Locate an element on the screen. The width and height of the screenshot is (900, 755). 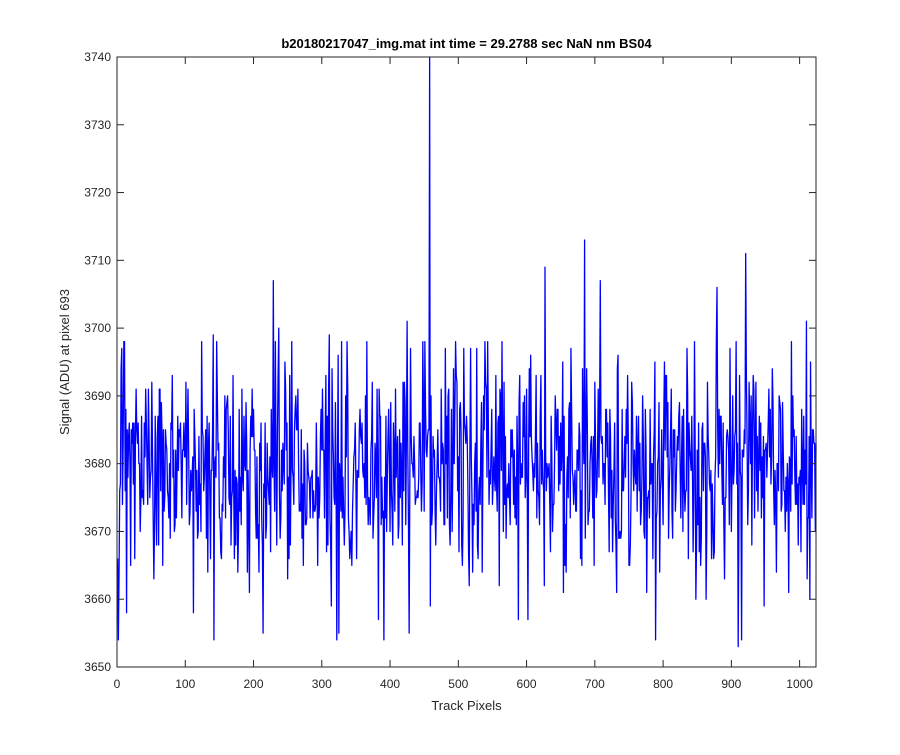
x-tick-label: 600 is located at coordinates (527, 684).